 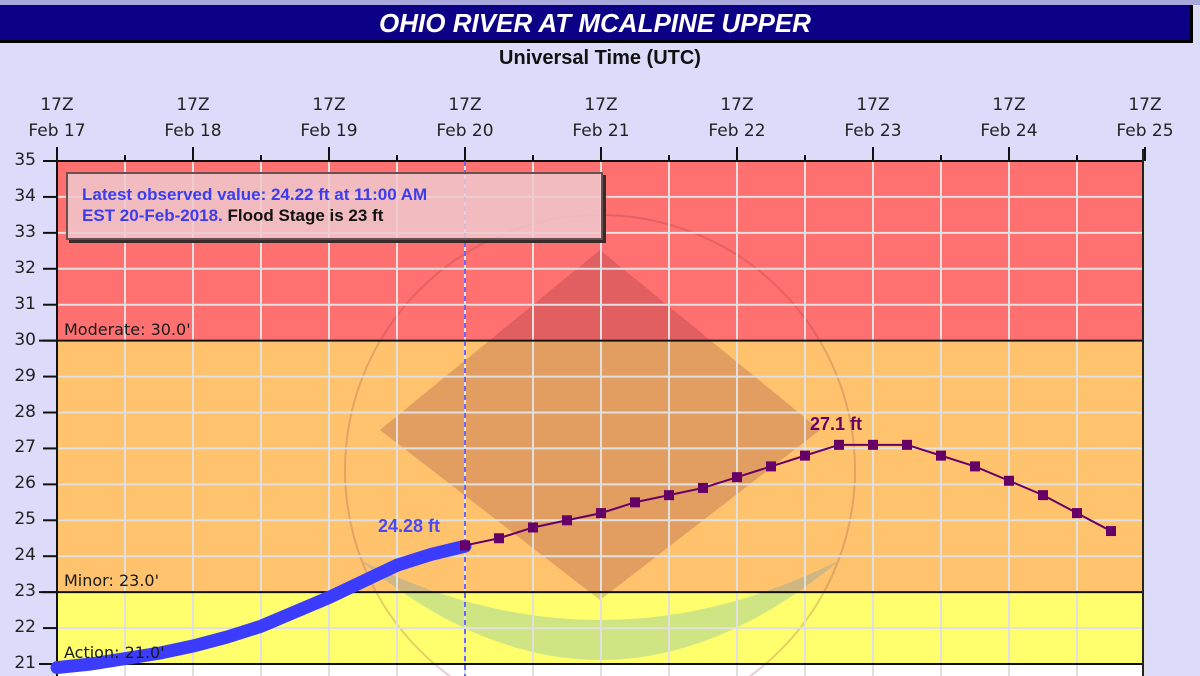 I want to click on x-tick-label: 17Z Feb 21, so click(x=601, y=118).